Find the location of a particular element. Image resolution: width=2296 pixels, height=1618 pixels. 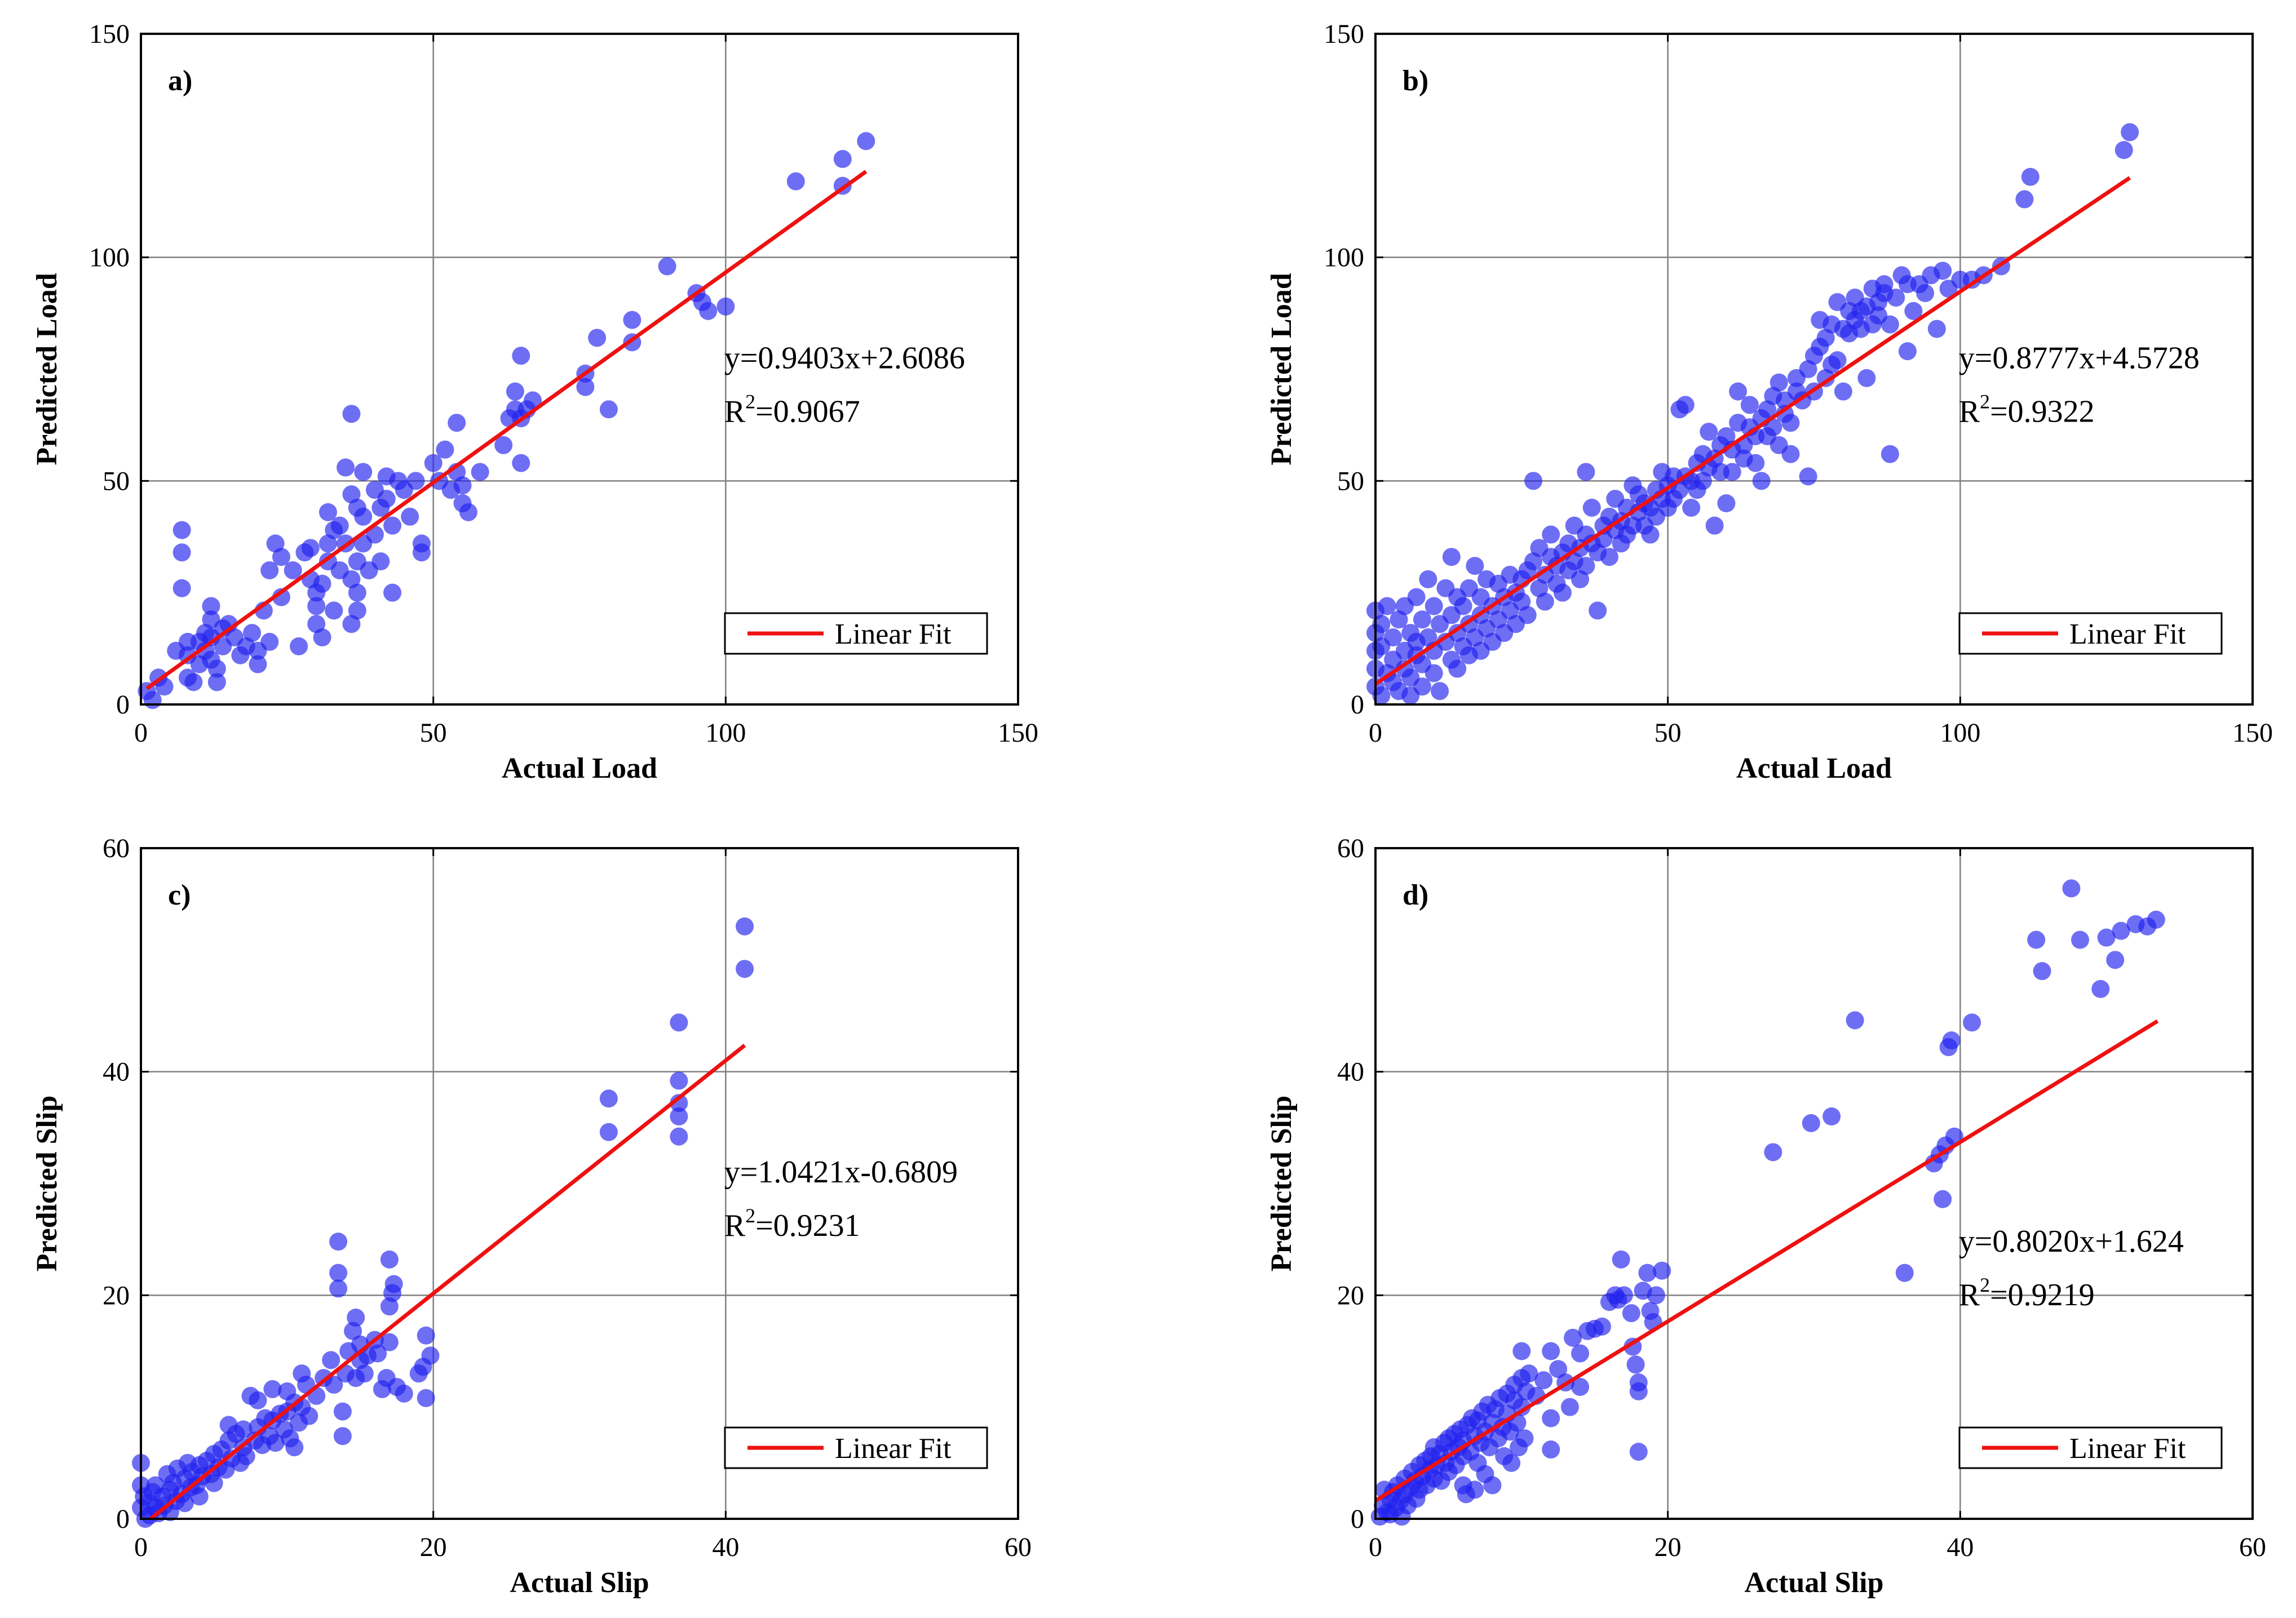

r-squared: R2=0.9067 is located at coordinates (792, 409).